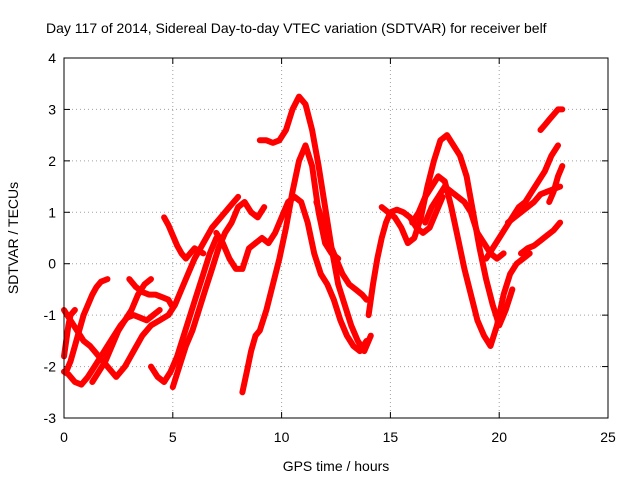 The image size is (640, 480). What do you see at coordinates (50, 418) in the screenshot?
I see `y-tick-label: -3` at bounding box center [50, 418].